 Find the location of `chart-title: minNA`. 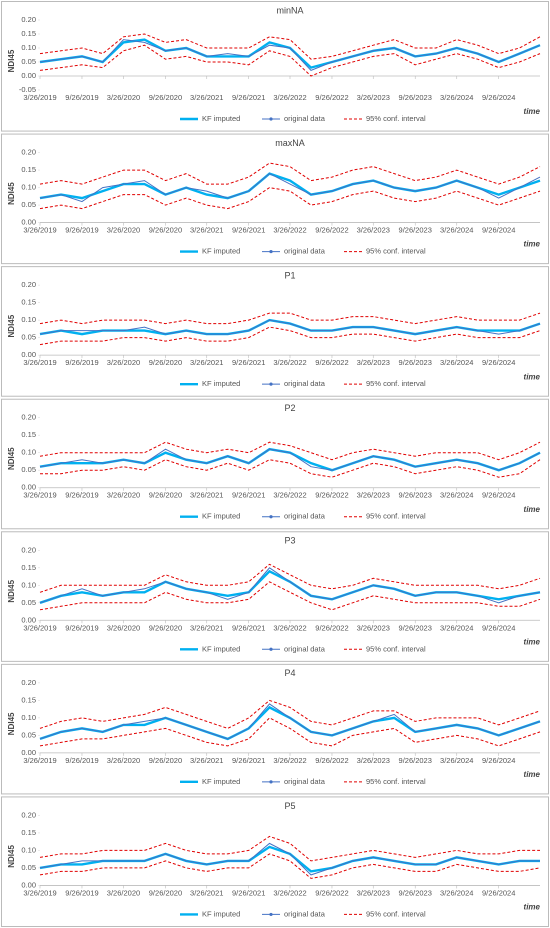

chart-title: minNA is located at coordinates (289, 10).